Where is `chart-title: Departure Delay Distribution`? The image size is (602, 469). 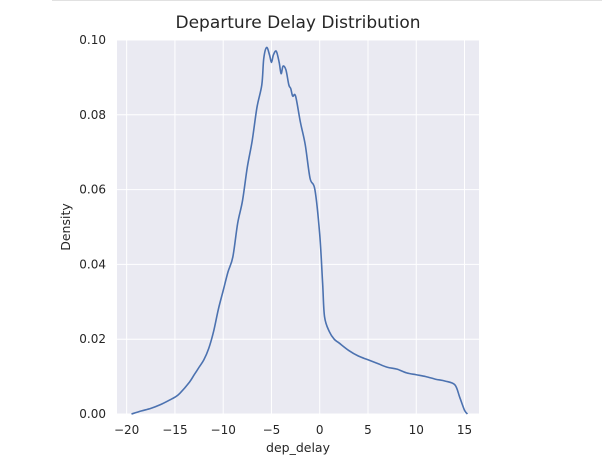
chart-title: Departure Delay Distribution is located at coordinates (298, 23).